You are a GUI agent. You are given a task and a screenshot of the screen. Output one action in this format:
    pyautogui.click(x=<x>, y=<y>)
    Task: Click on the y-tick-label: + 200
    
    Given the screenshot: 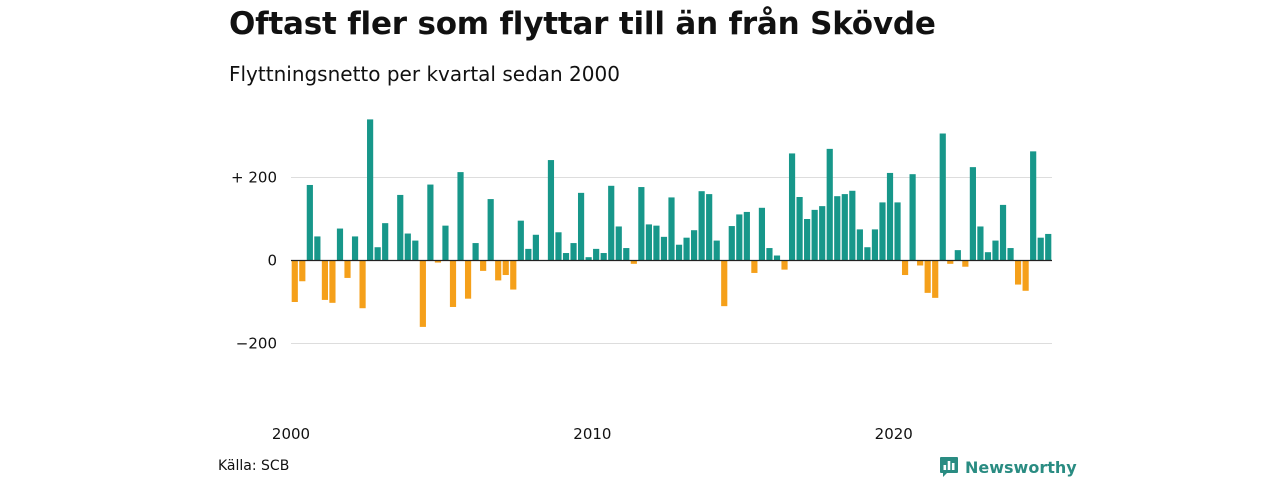 What is the action you would take?
    pyautogui.click(x=254, y=178)
    